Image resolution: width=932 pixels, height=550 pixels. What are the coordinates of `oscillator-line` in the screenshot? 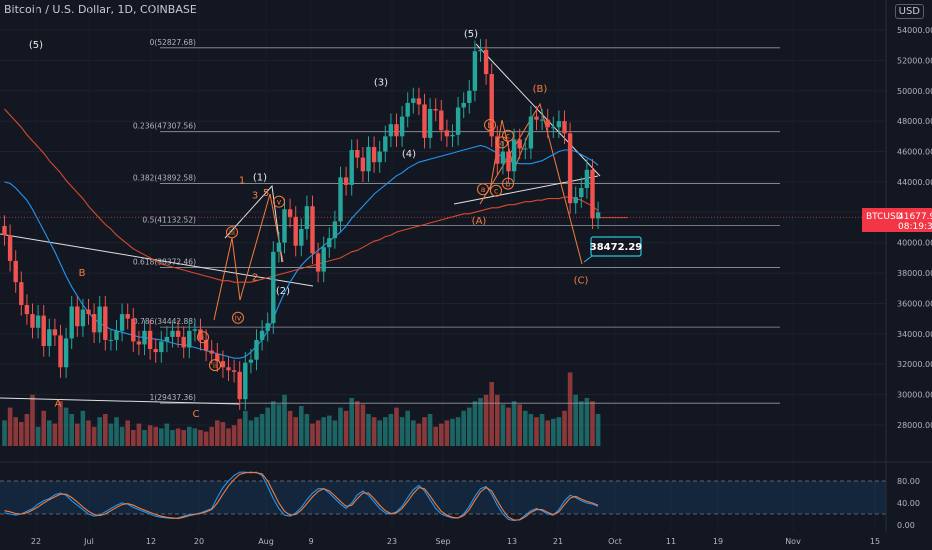 It's located at (301, 496).